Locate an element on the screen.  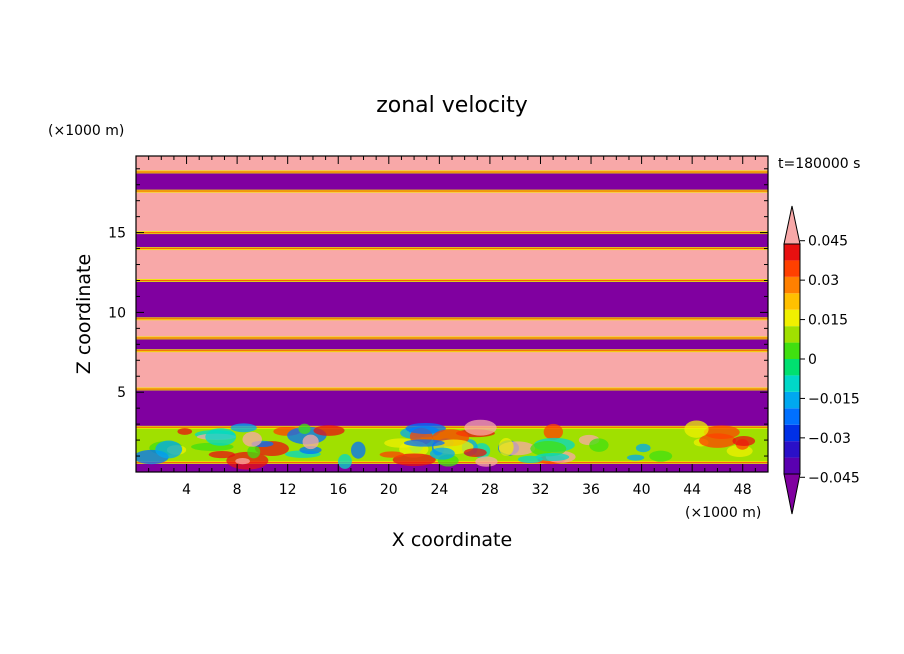
z-unit-label: (×1000 m) is located at coordinates (86, 131).